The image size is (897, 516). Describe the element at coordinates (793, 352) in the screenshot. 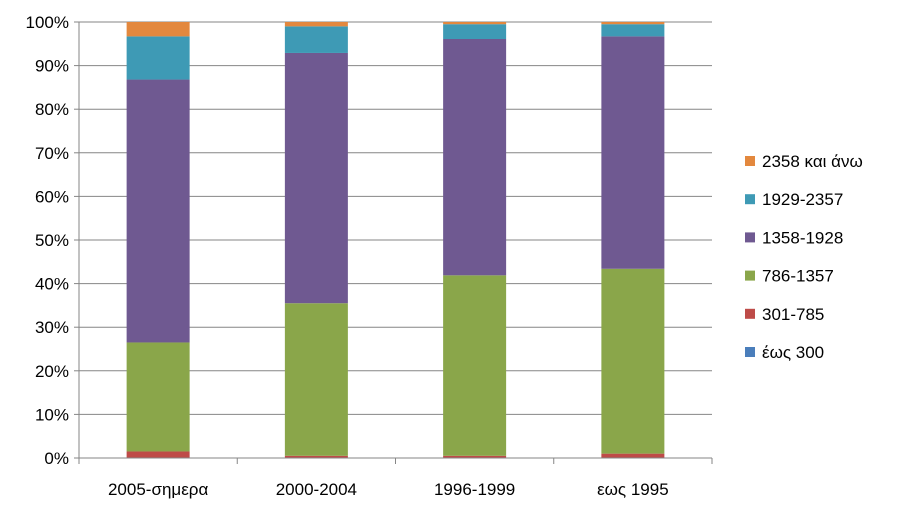

I see `legend-label: έως 300` at that location.